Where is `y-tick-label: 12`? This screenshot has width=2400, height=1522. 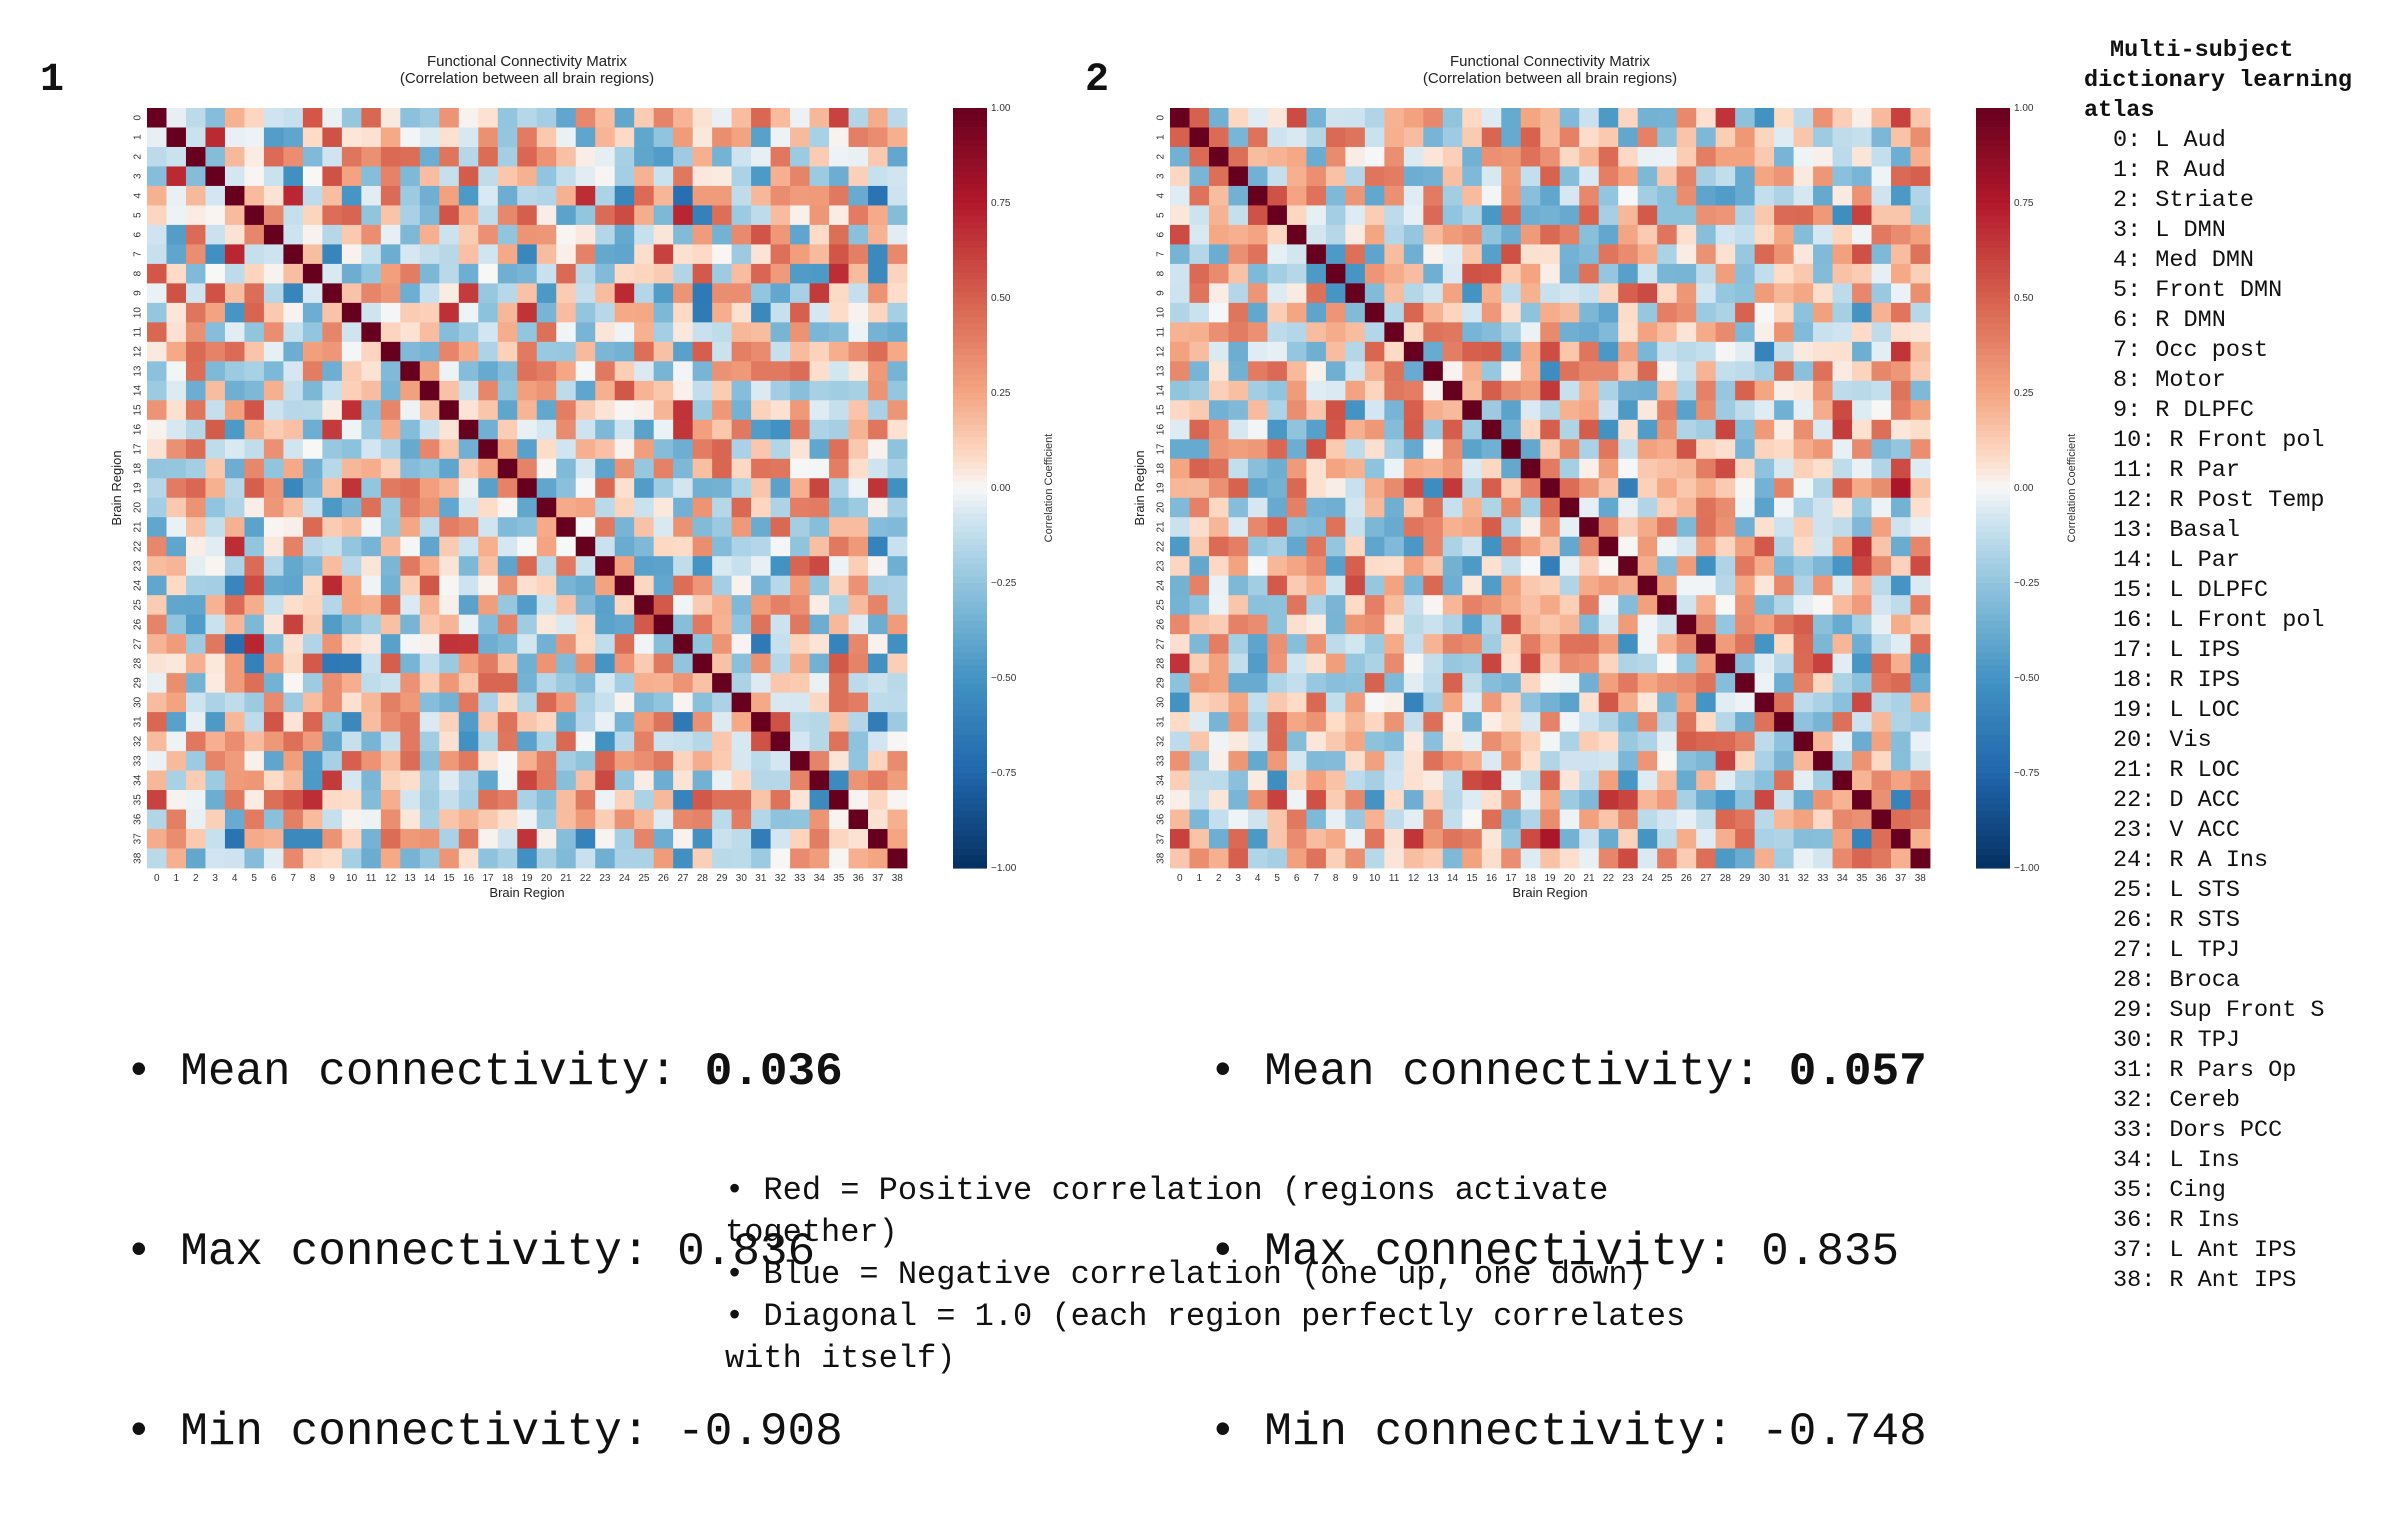 y-tick-label: 12 is located at coordinates (138, 352).